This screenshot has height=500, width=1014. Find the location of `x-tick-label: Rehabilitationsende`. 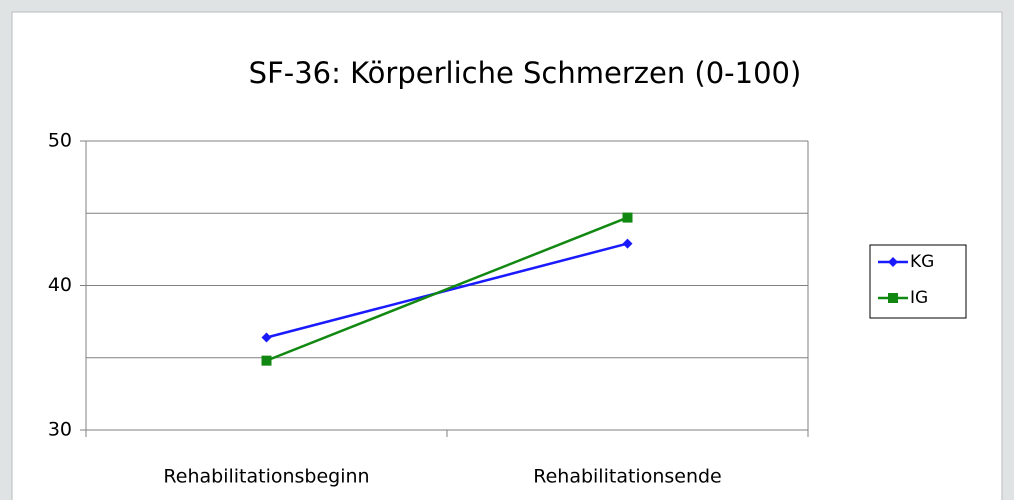

x-tick-label: Rehabilitationsende is located at coordinates (627, 477).